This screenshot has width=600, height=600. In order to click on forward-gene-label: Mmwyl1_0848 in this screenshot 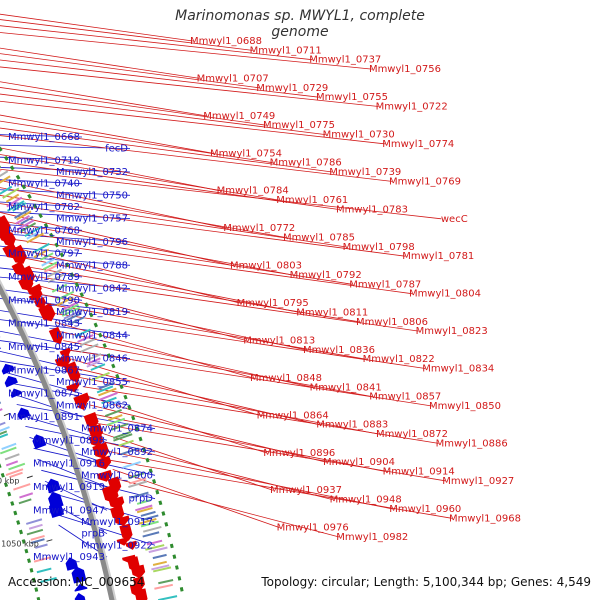, I will do `click(286, 378)`.